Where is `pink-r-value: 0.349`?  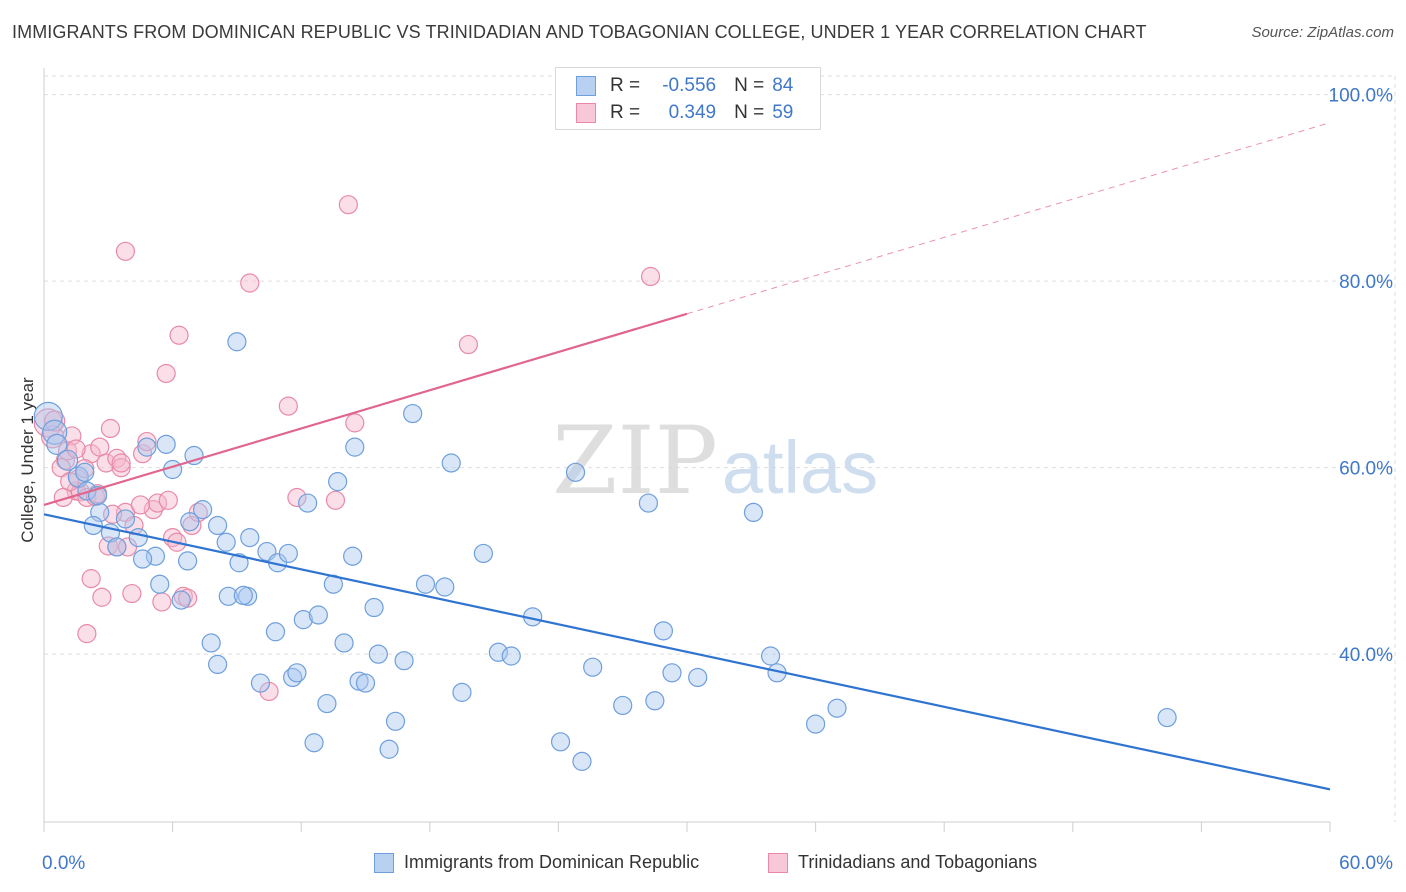
pink-r-value: 0.349 is located at coordinates (692, 112).